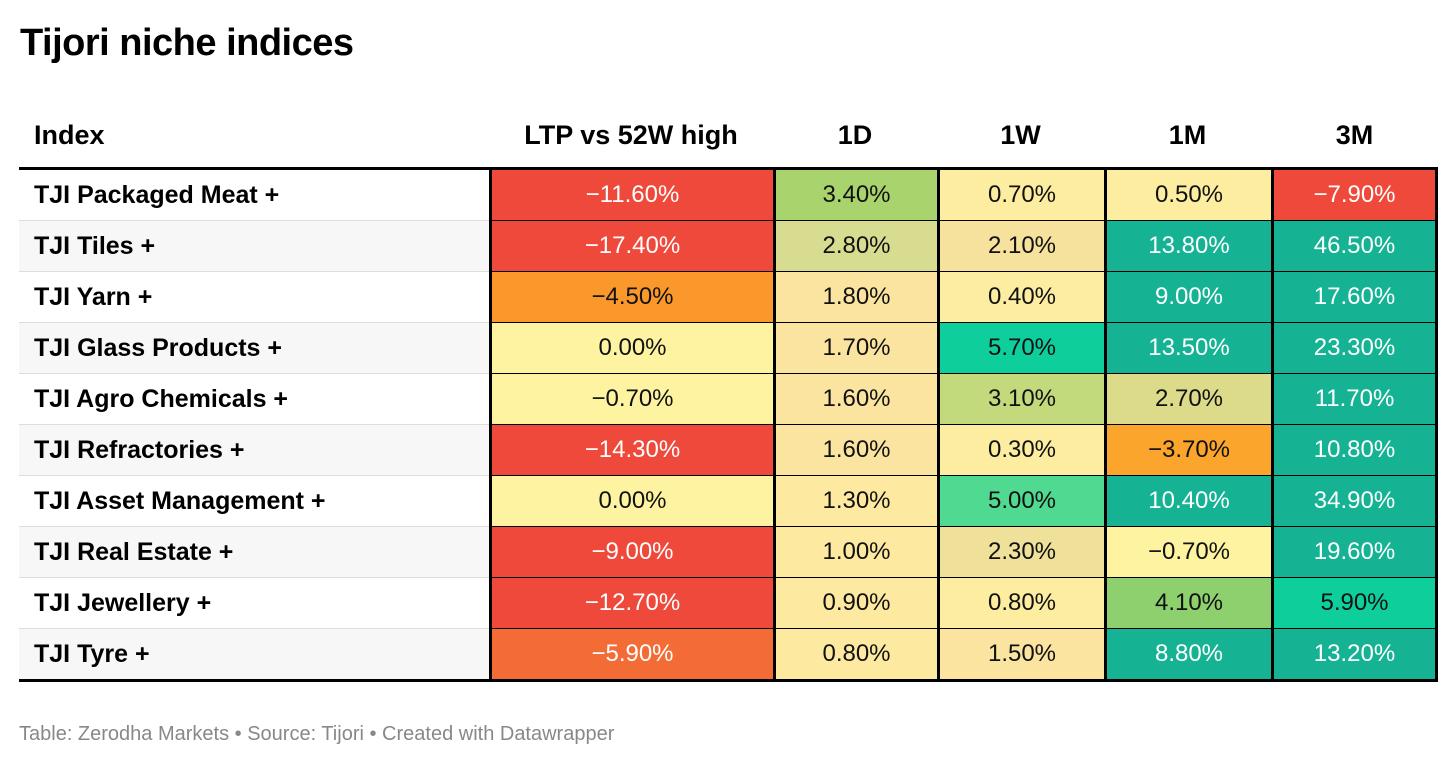  I want to click on row-index-name: TJI Jewellery +, so click(254, 603).